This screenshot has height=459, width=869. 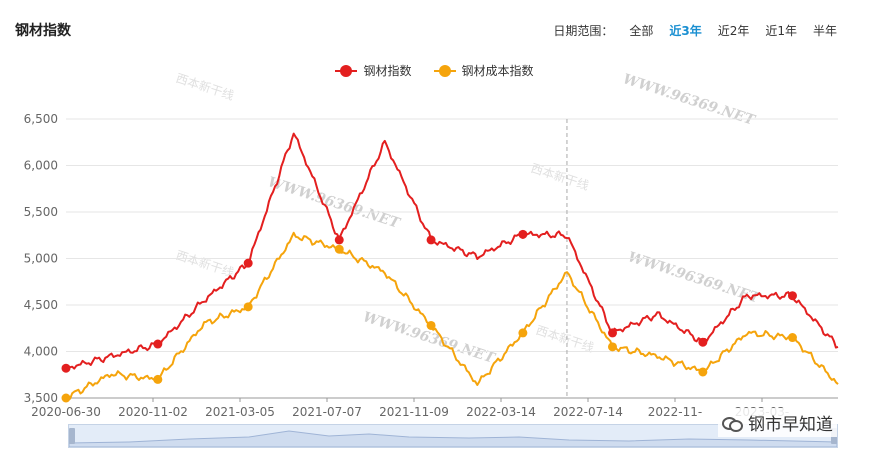 I want to click on watermark-badge: 钢市早知道, so click(x=777, y=422).